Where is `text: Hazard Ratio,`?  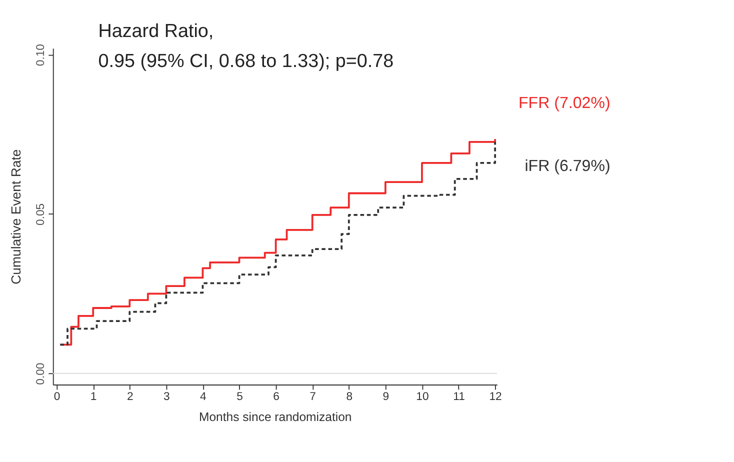
text: Hazard Ratio, is located at coordinates (156, 31).